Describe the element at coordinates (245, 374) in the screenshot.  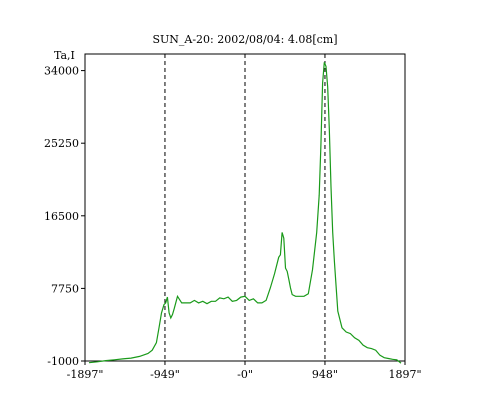
I see `x-tick-label-2: -0"` at that location.